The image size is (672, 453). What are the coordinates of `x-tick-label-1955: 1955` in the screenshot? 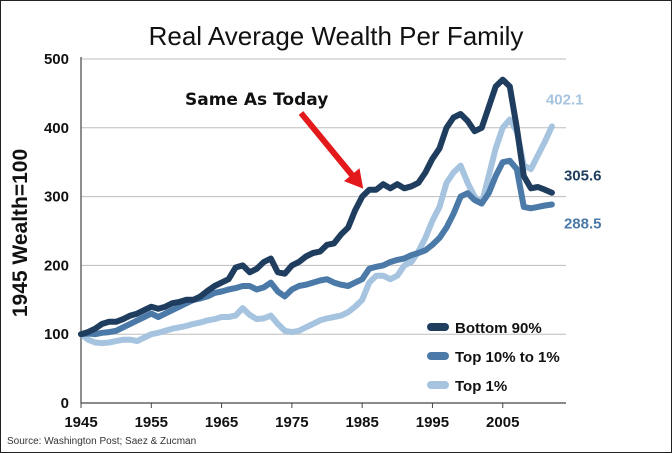 It's located at (151, 422).